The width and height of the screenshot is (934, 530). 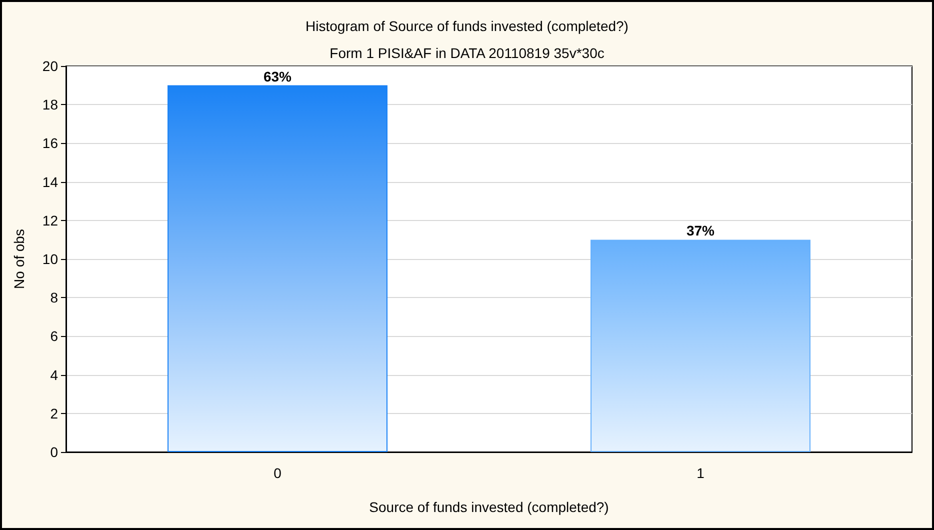 I want to click on y-tick-label: 4, so click(x=54, y=374).